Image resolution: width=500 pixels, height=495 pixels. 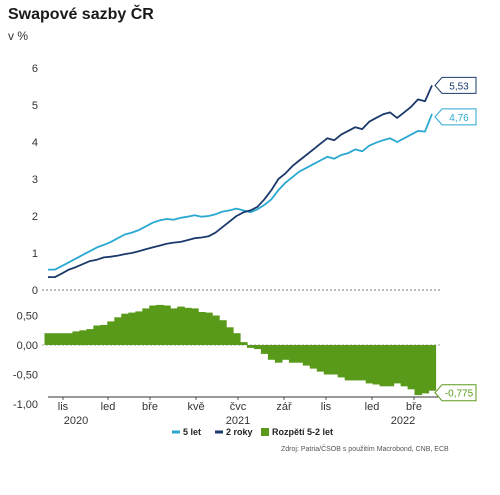 I want to click on y-tick-label: 6, so click(x=35, y=69).